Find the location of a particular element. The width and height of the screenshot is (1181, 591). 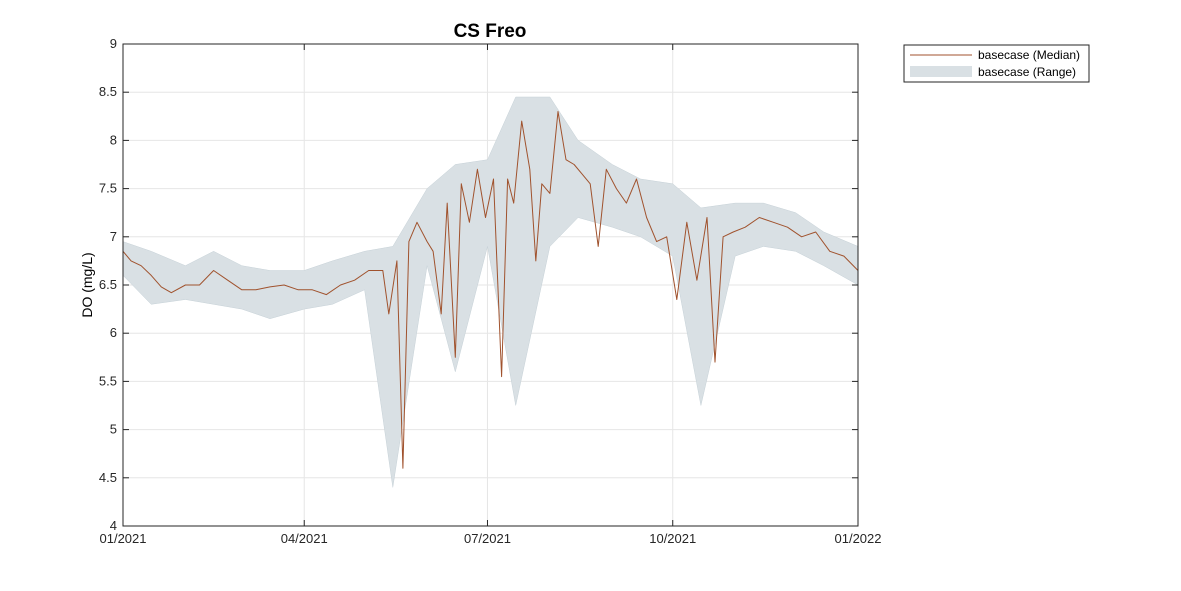

legend-range-swatch is located at coordinates (941, 71).